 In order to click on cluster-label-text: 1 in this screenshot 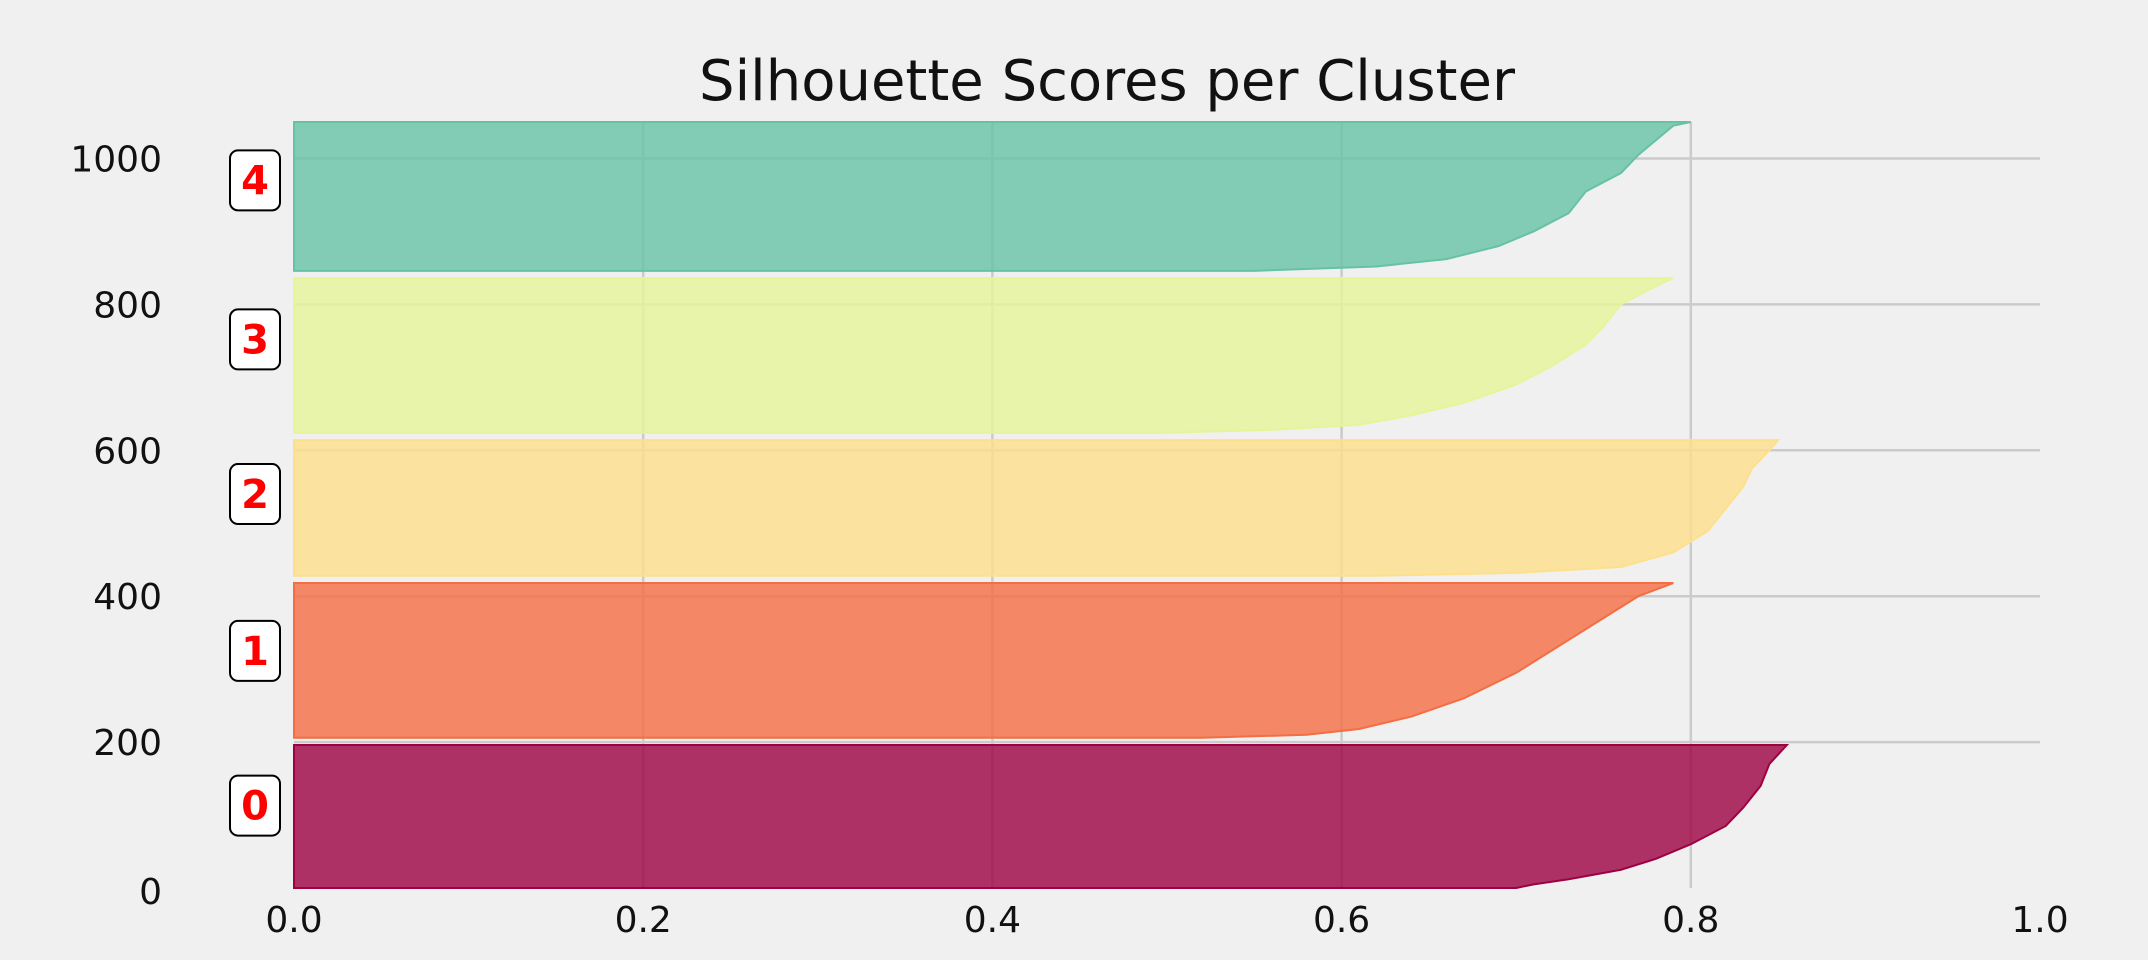, I will do `click(255, 652)`.